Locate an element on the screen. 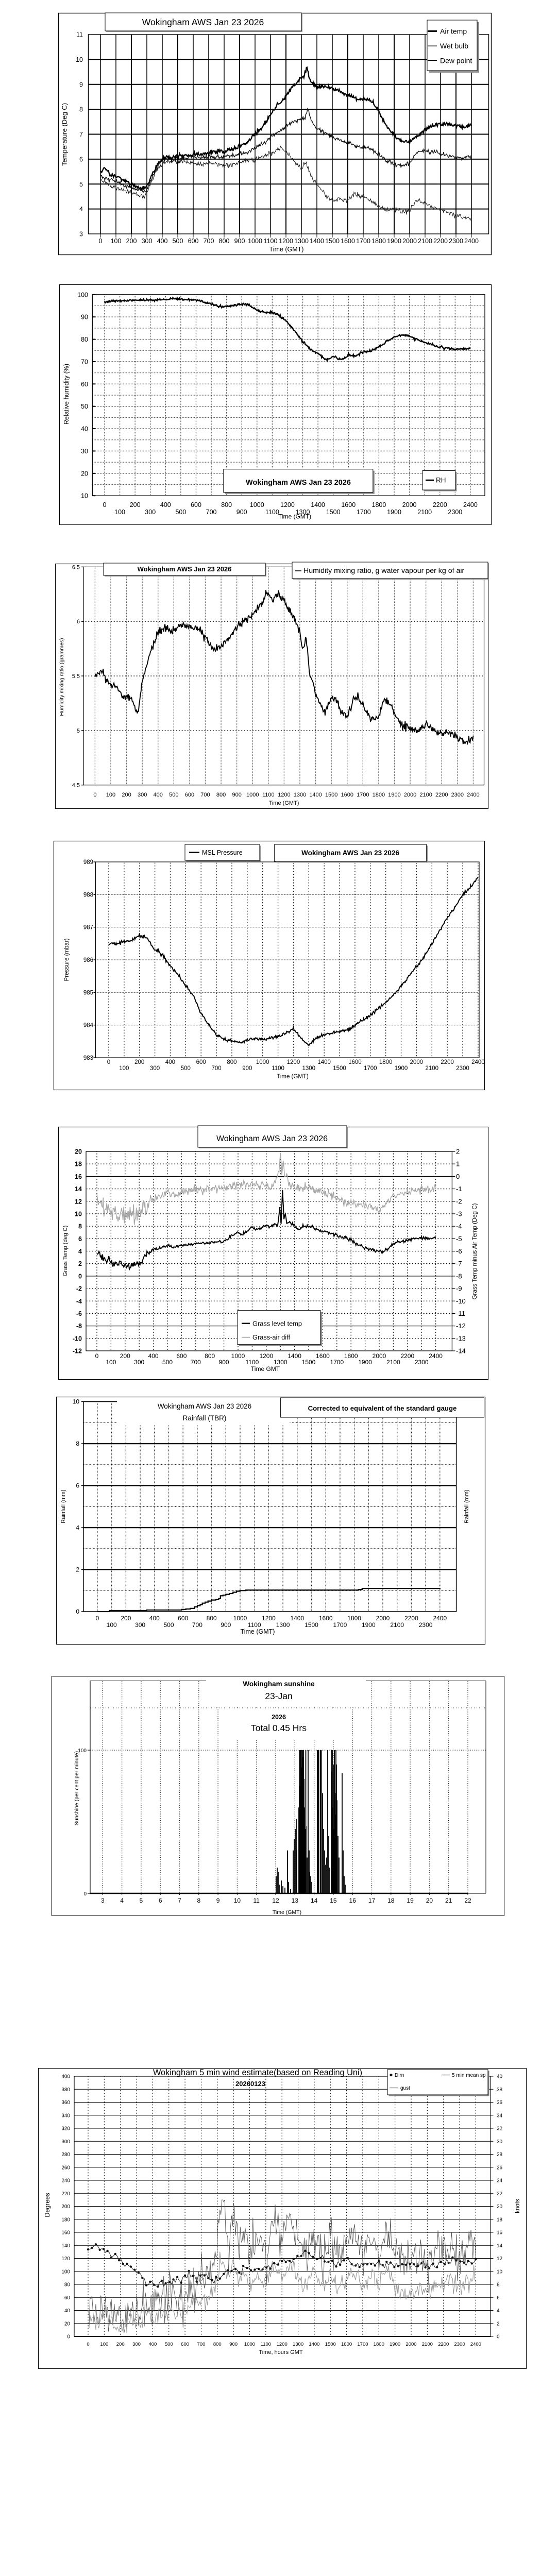 This screenshot has width=541, height=2576. svg-text: 22 is located at coordinates (467, 1900).